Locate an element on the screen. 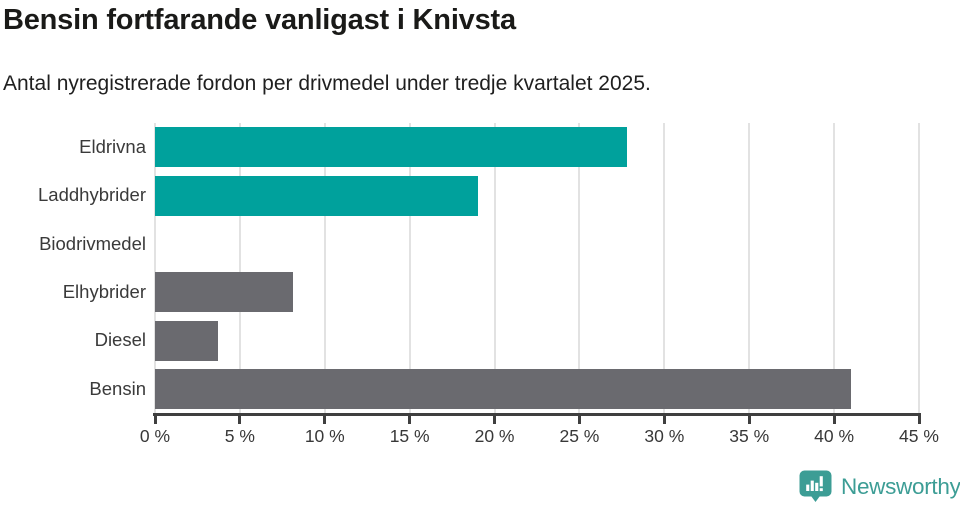 The height and width of the screenshot is (505, 960). category-label: Bensin is located at coordinates (117, 388).